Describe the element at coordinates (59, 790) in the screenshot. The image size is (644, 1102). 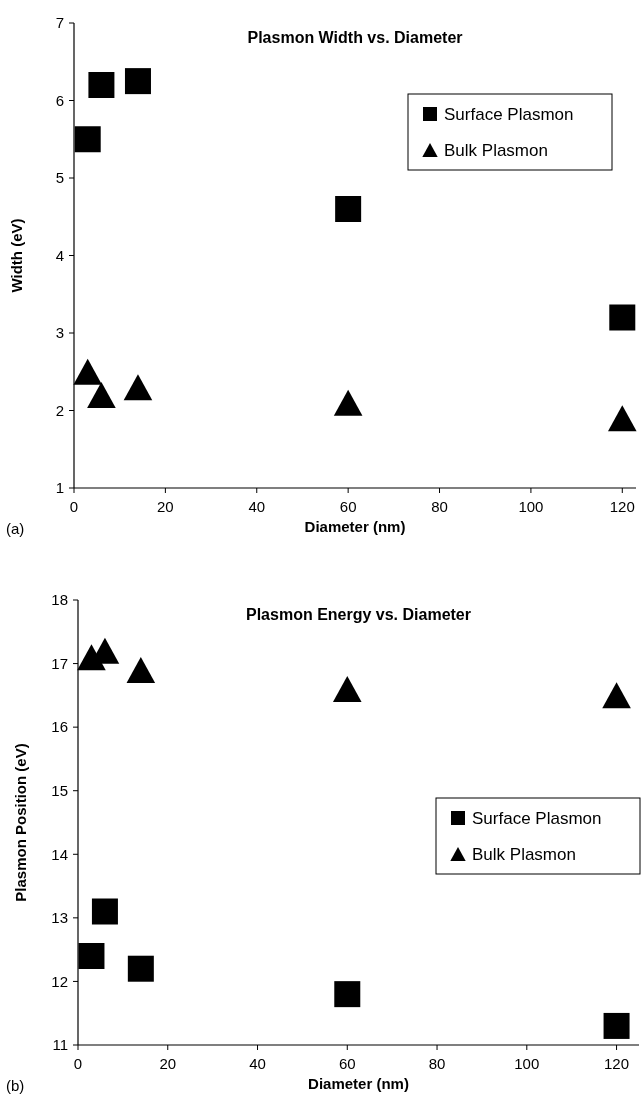
I see `y-tick-label: 15` at that location.